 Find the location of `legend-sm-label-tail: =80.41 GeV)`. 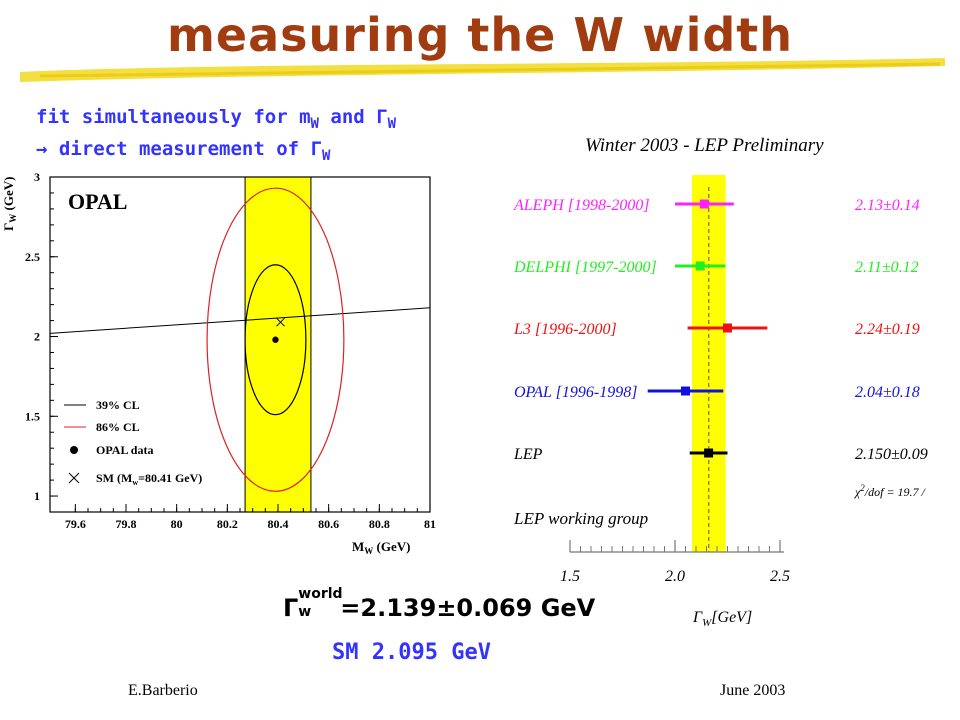

legend-sm-label-tail: =80.41 GeV) is located at coordinates (170, 478).